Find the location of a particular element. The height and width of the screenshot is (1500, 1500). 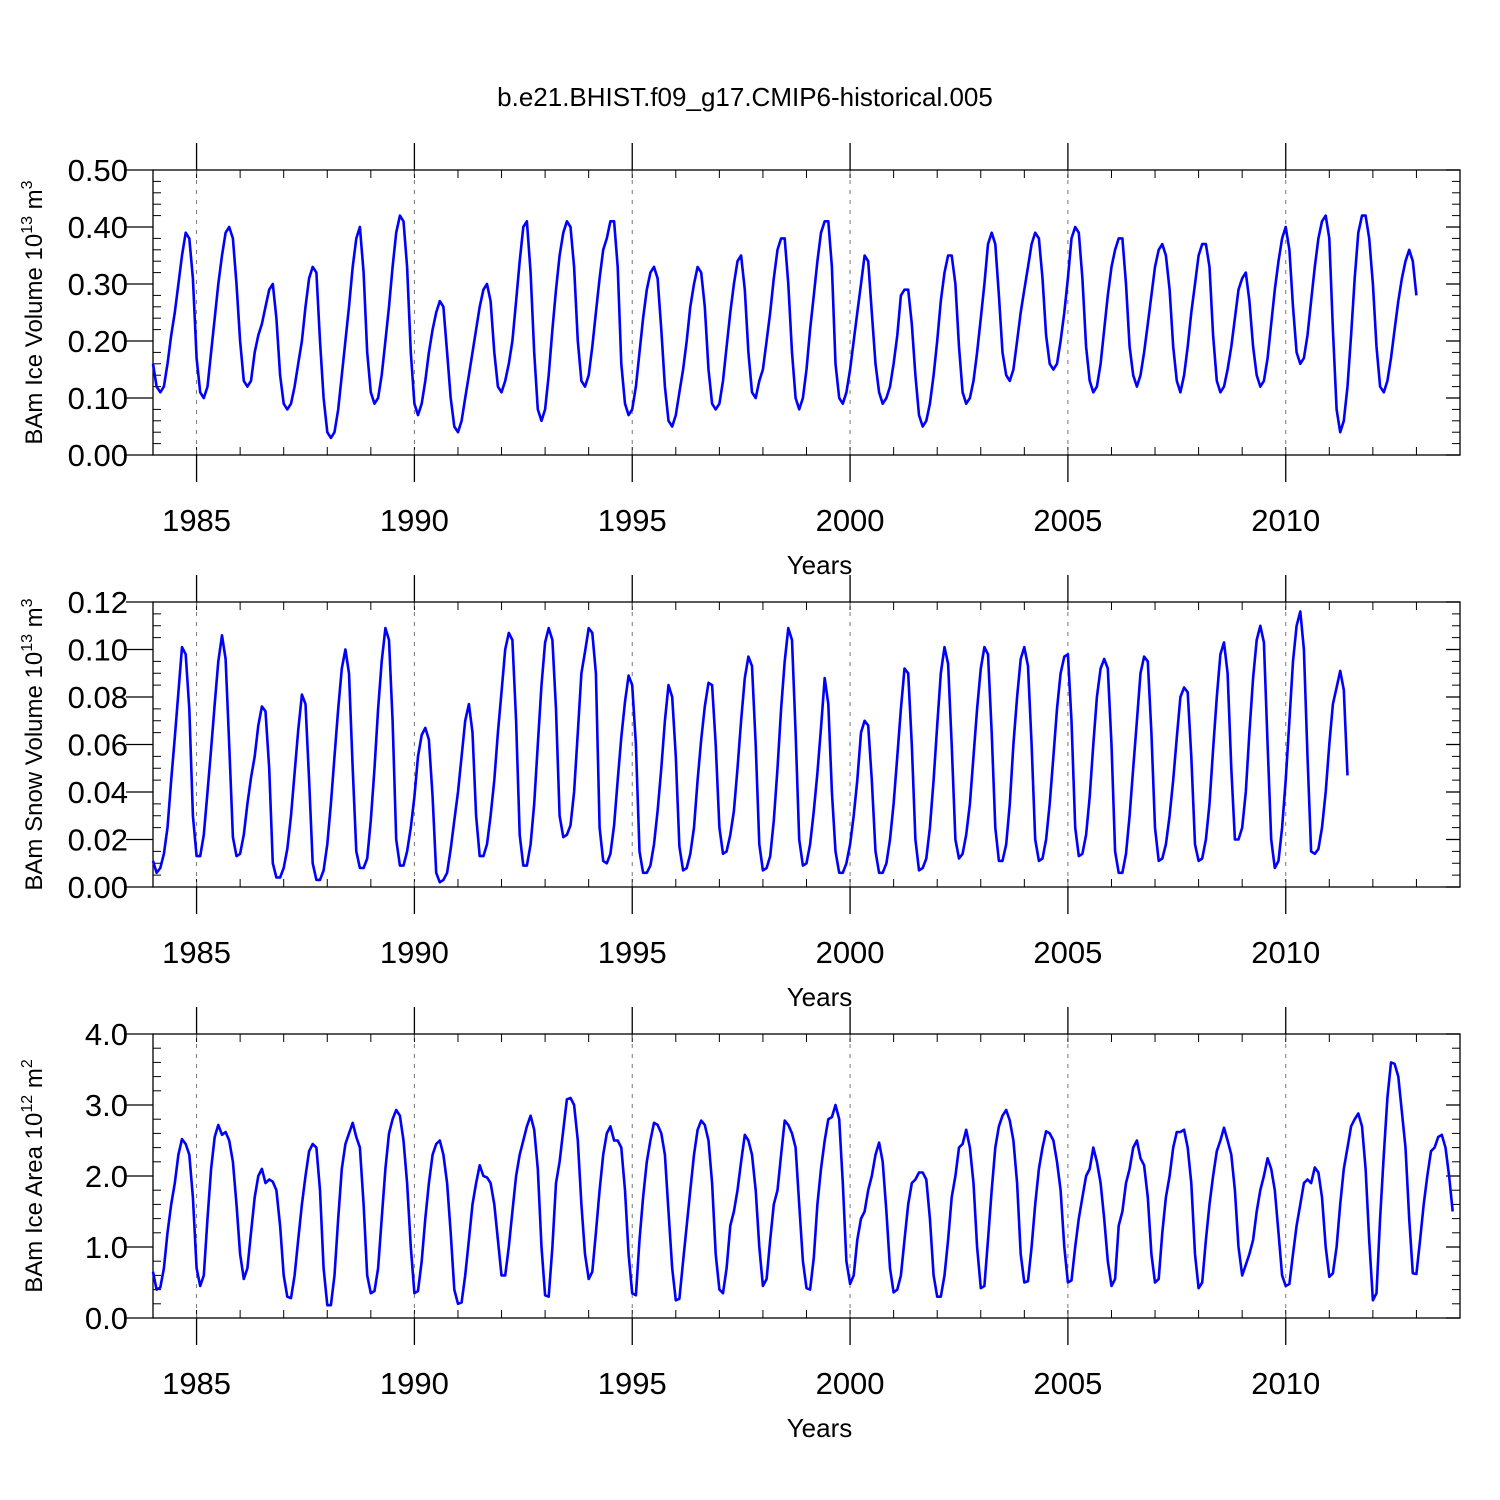

y-tick-label: 0.04 is located at coordinates (98, 792).